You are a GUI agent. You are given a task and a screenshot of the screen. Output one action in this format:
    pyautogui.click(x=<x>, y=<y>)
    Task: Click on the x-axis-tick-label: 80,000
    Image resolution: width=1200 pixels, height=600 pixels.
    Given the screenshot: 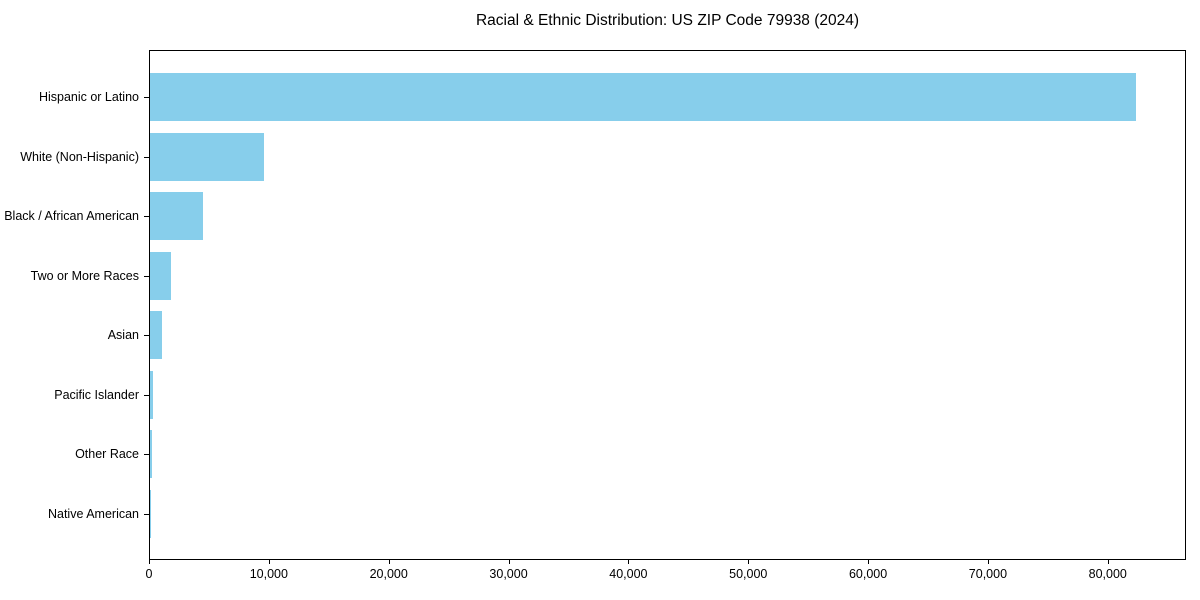 What is the action you would take?
    pyautogui.click(x=1107, y=574)
    